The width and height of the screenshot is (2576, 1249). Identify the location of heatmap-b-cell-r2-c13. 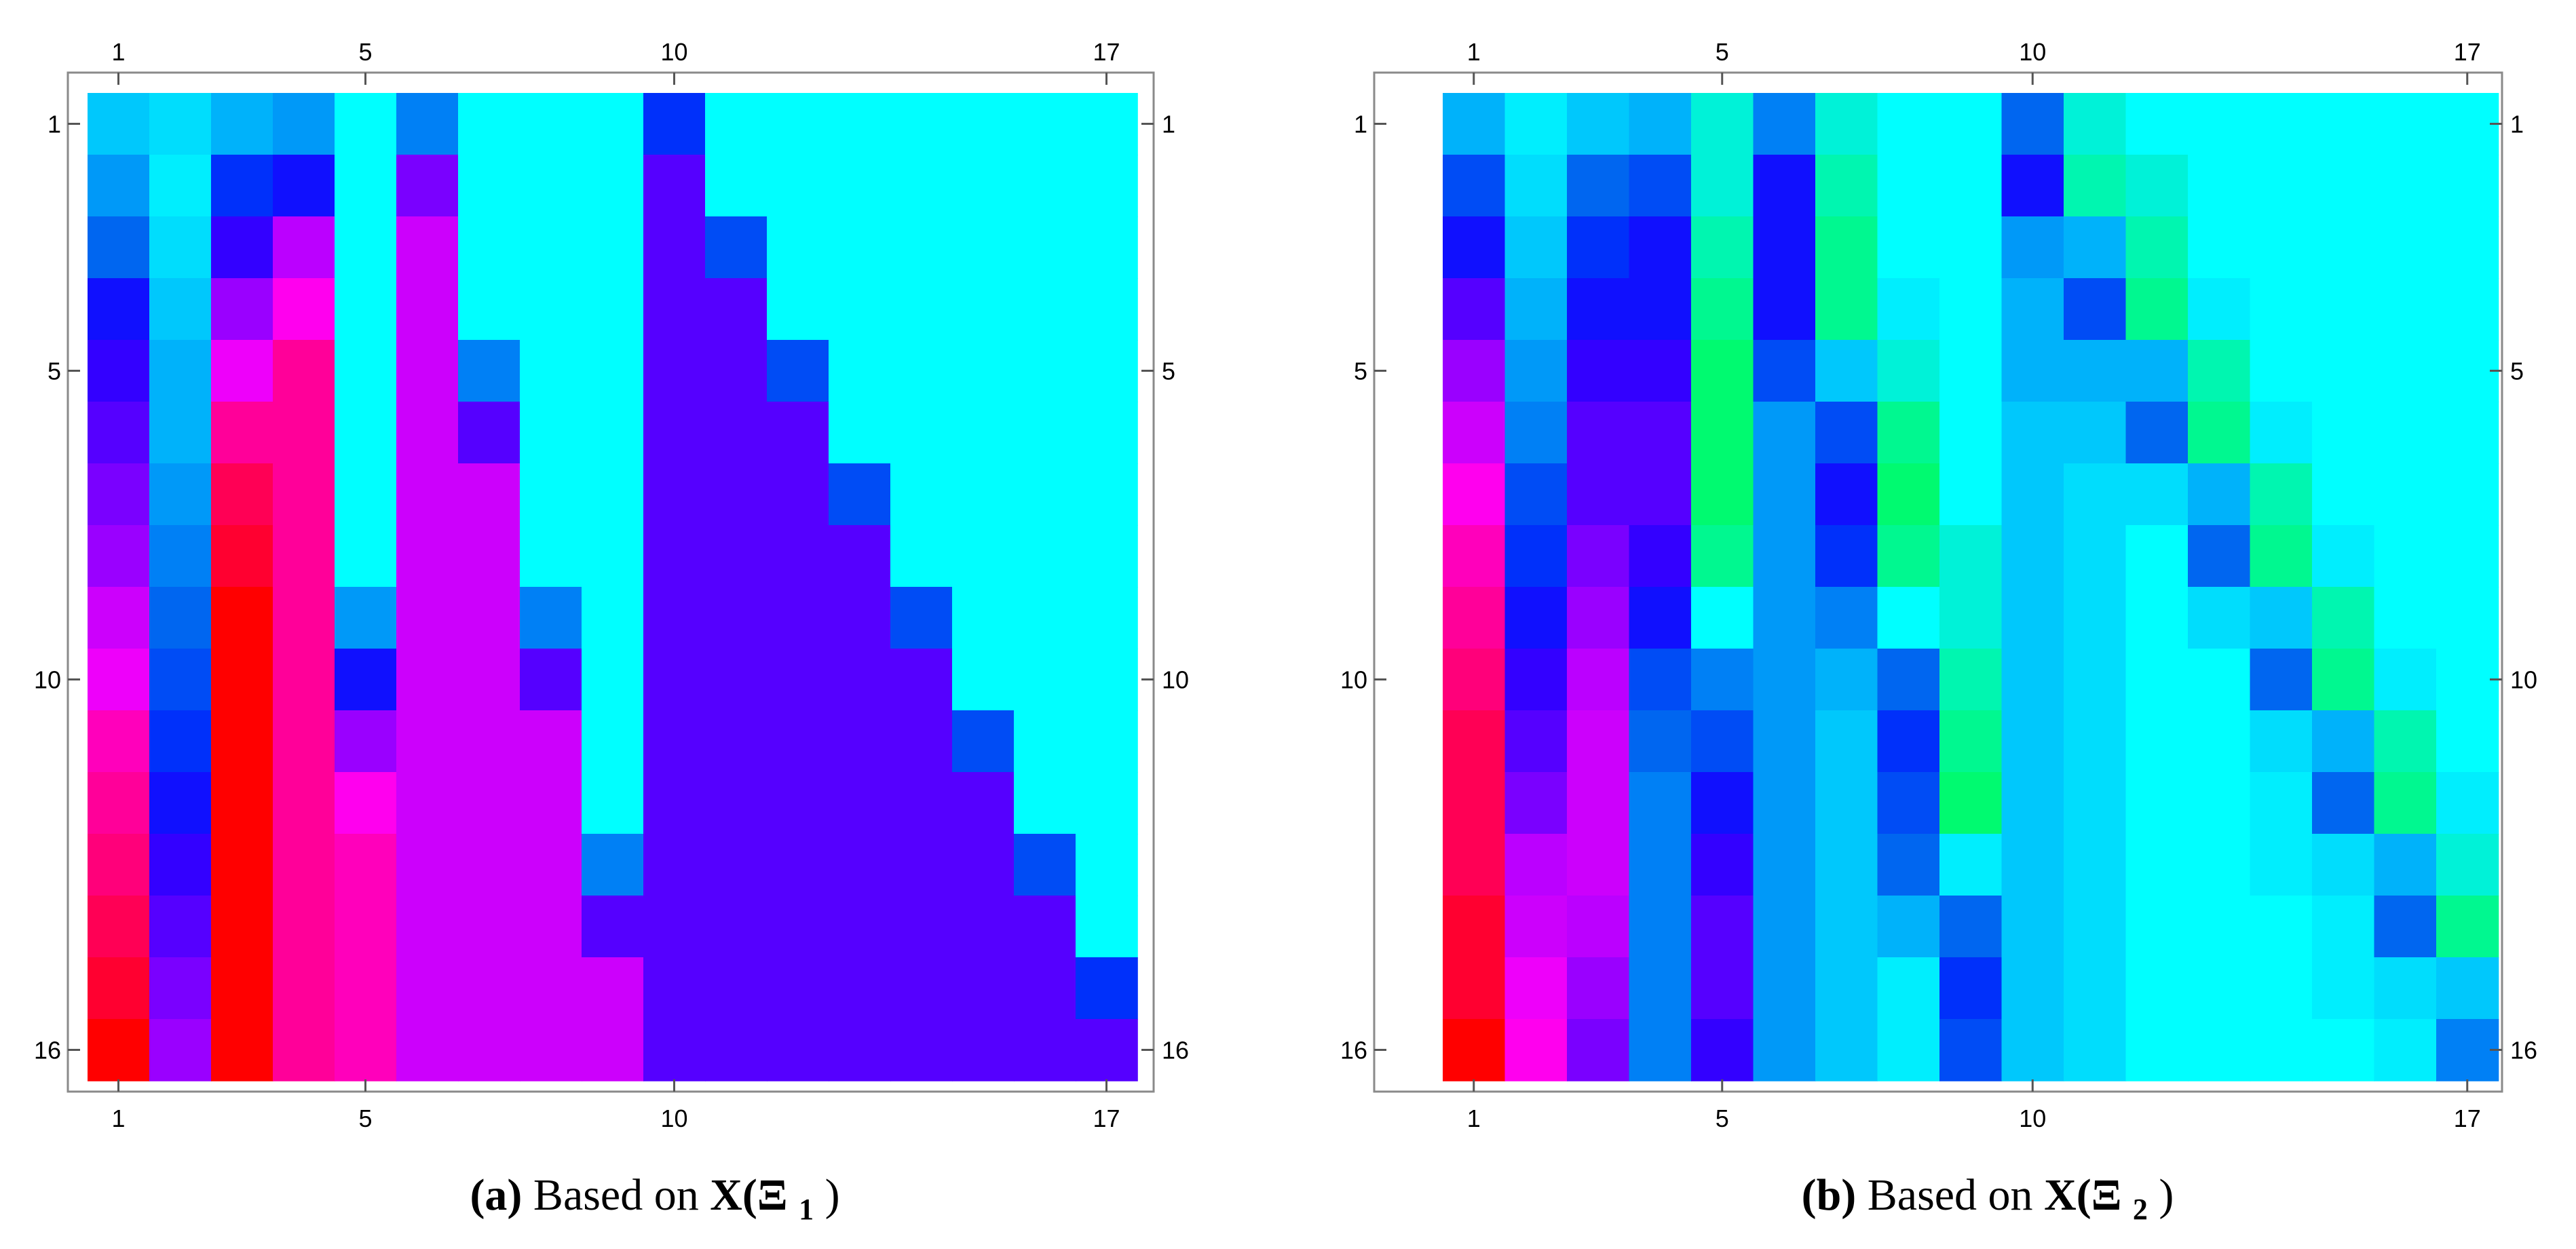
(2219, 186).